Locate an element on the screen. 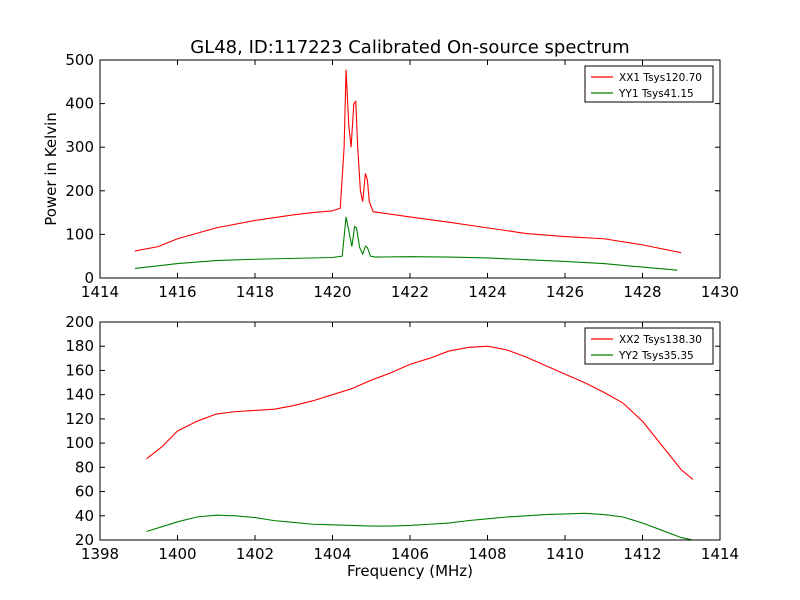 This screenshot has height=600, width=800. x-tick-label: 1424 is located at coordinates (487, 292).